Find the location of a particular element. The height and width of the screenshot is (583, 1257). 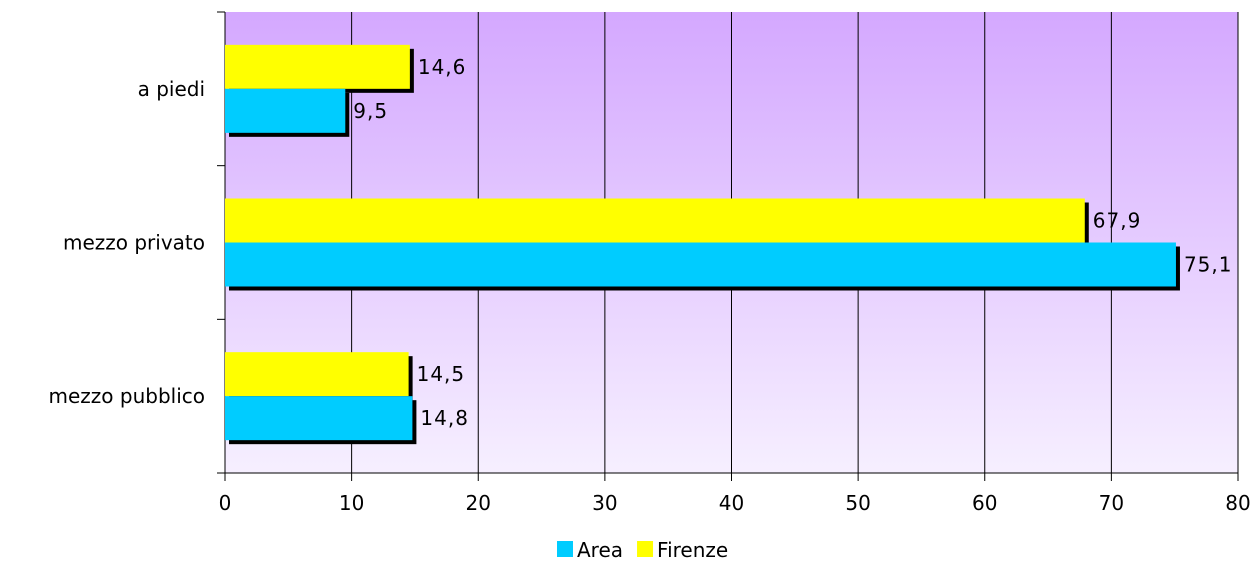

legend-label-firenze: Firenze is located at coordinates (692, 550).